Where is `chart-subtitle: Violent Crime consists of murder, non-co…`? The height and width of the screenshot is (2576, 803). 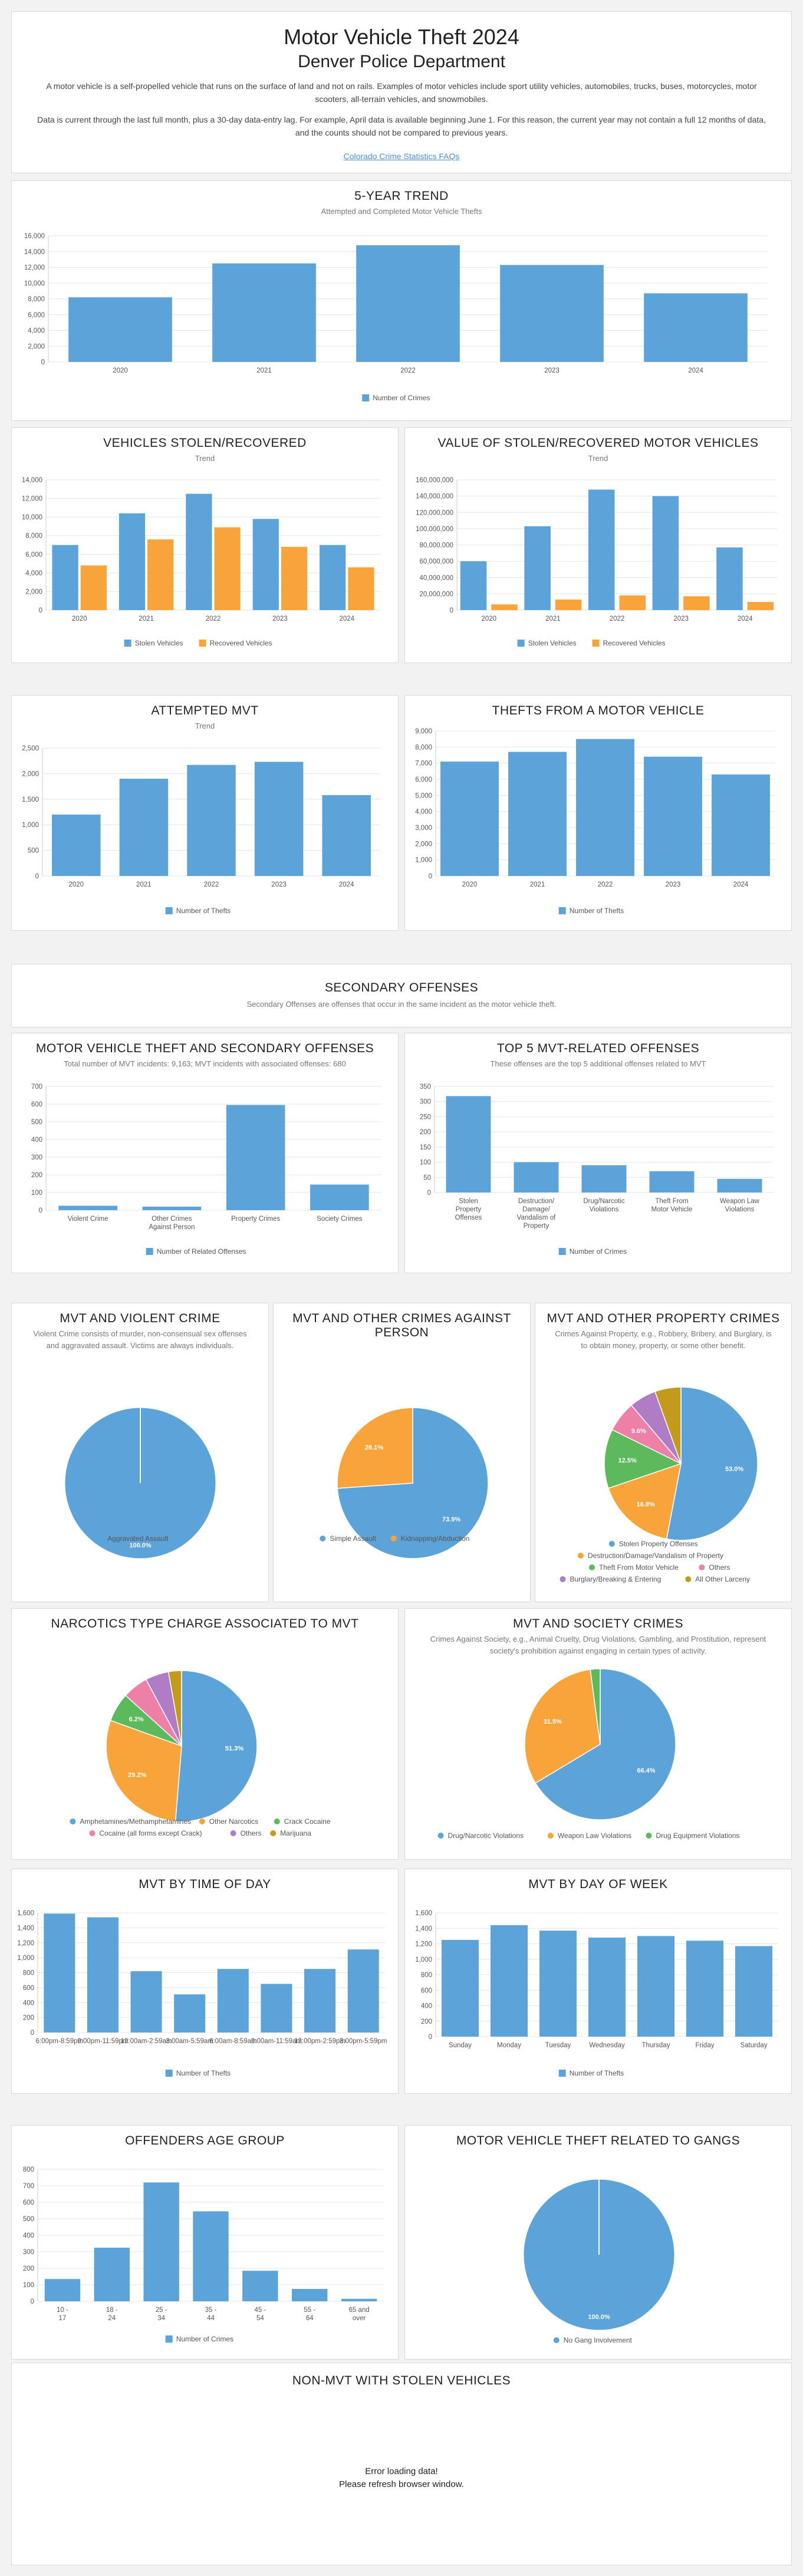 chart-subtitle: Violent Crime consists of murder, non-co… is located at coordinates (140, 1339).